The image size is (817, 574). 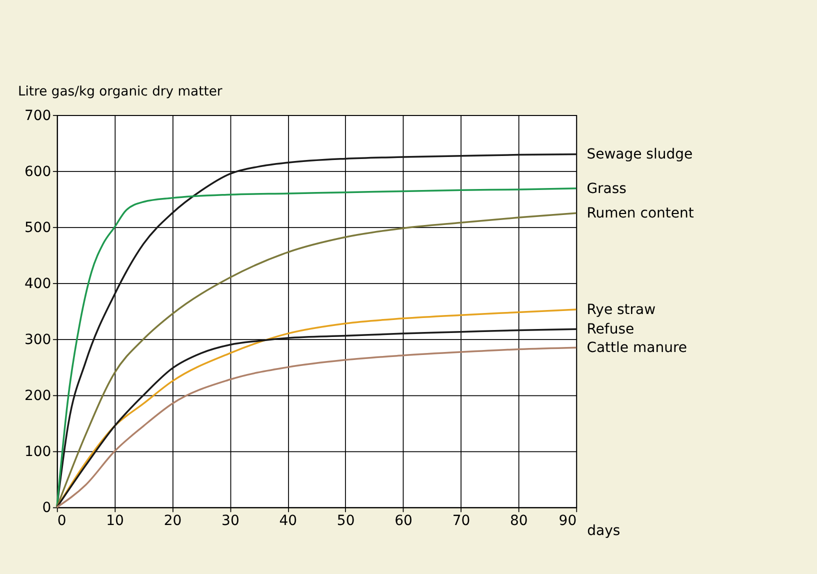 I want to click on x-axis-title: days, so click(x=603, y=530).